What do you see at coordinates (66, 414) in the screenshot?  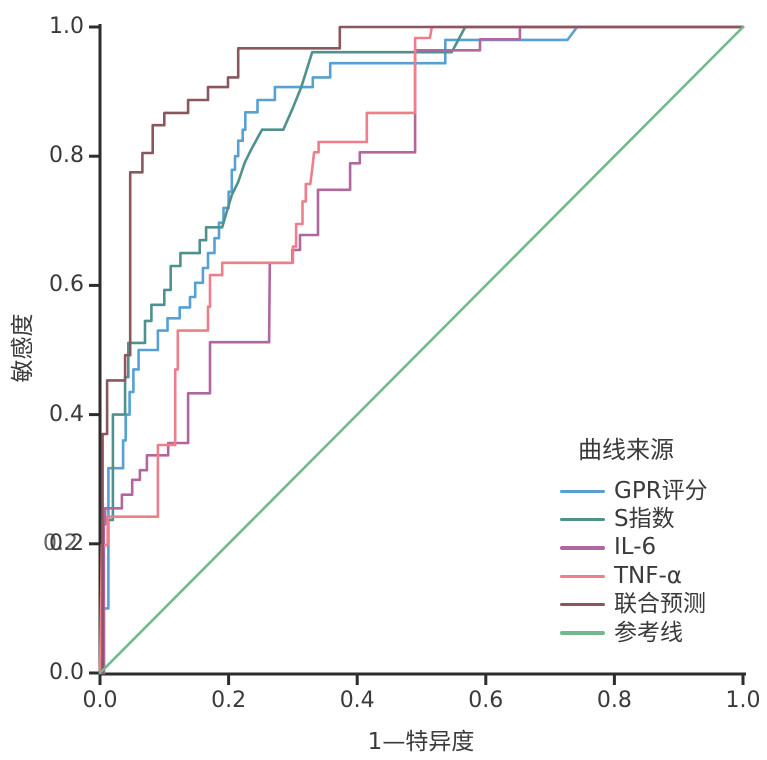 I see `y-tick-label: 0.4` at bounding box center [66, 414].